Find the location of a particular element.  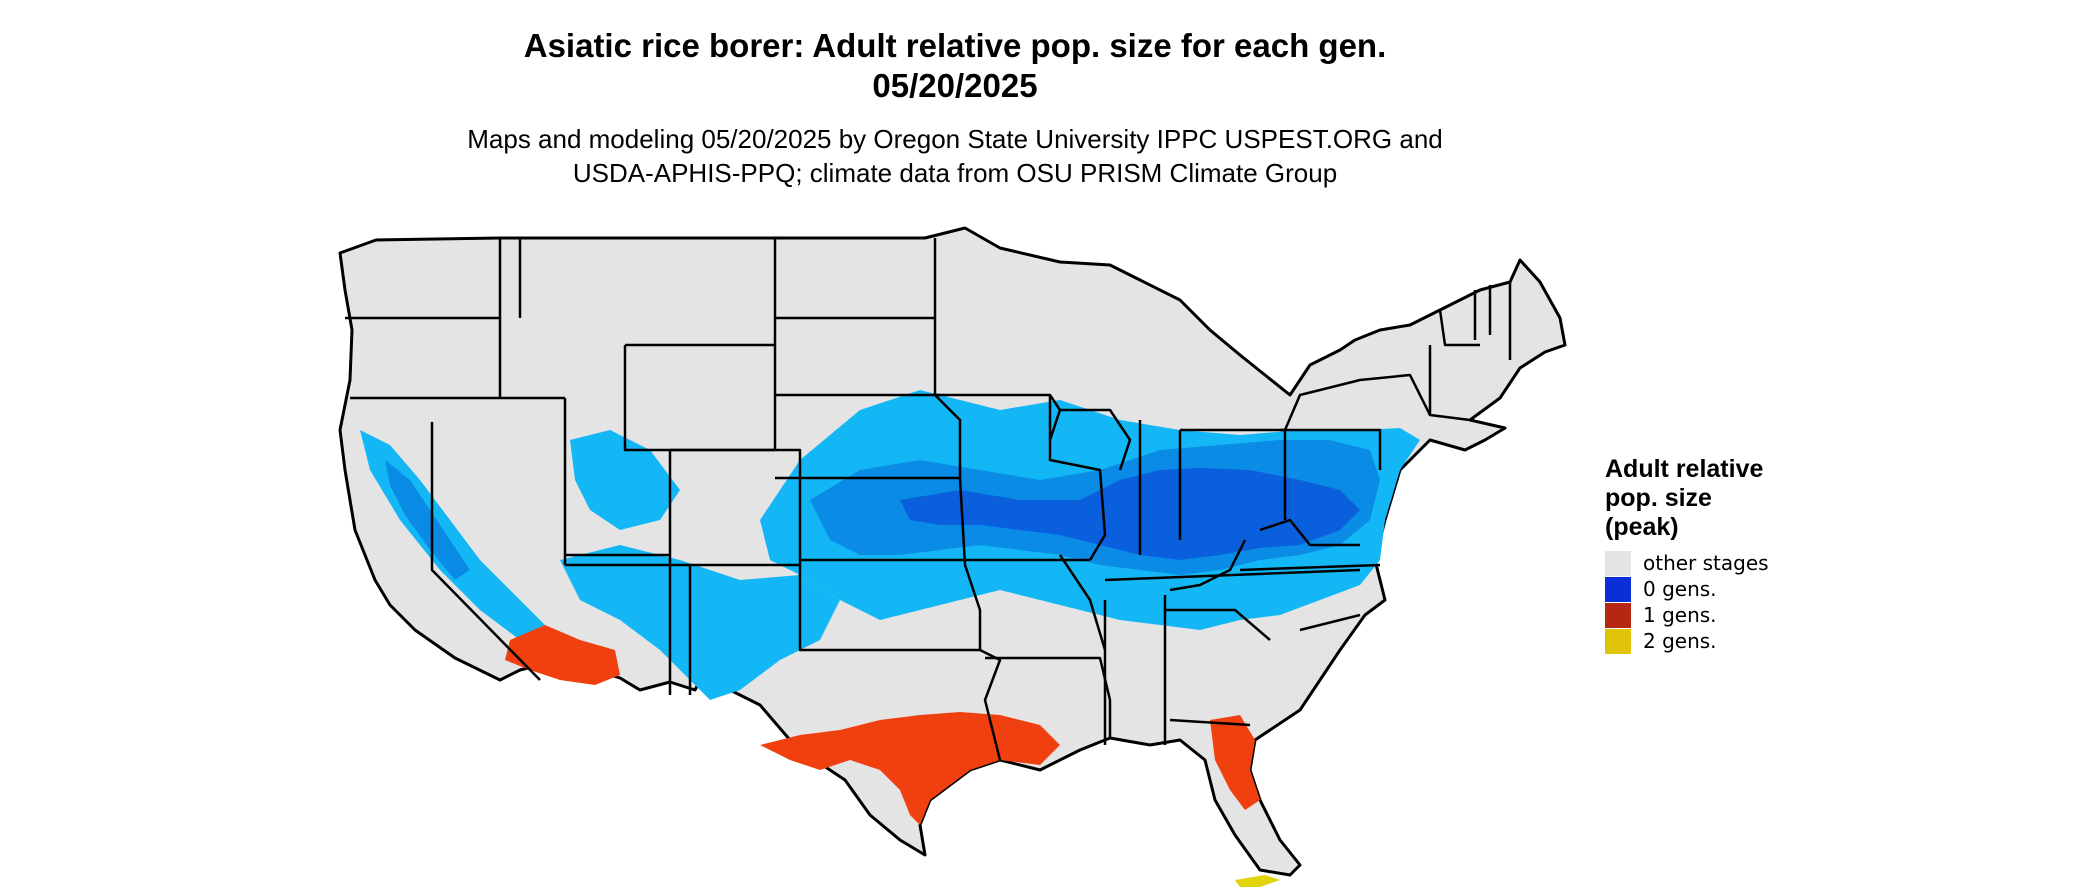

legend-title: Adult relative pop. size (peak) is located at coordinates (1684, 498).